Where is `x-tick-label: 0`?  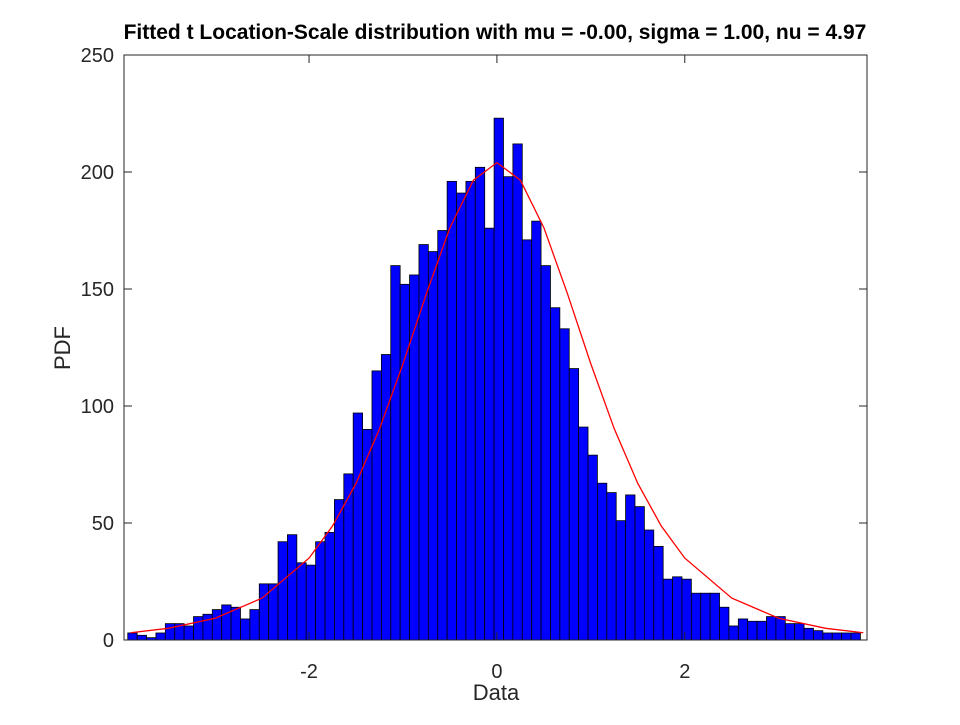
x-tick-label: 0 is located at coordinates (496, 672).